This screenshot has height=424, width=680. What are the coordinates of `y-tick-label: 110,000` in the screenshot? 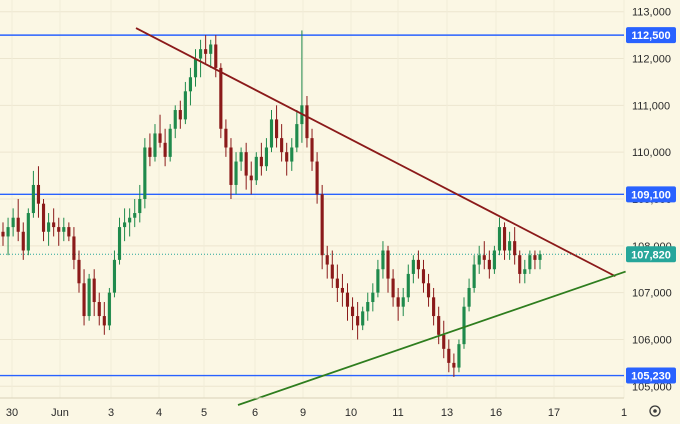 It's located at (651, 153).